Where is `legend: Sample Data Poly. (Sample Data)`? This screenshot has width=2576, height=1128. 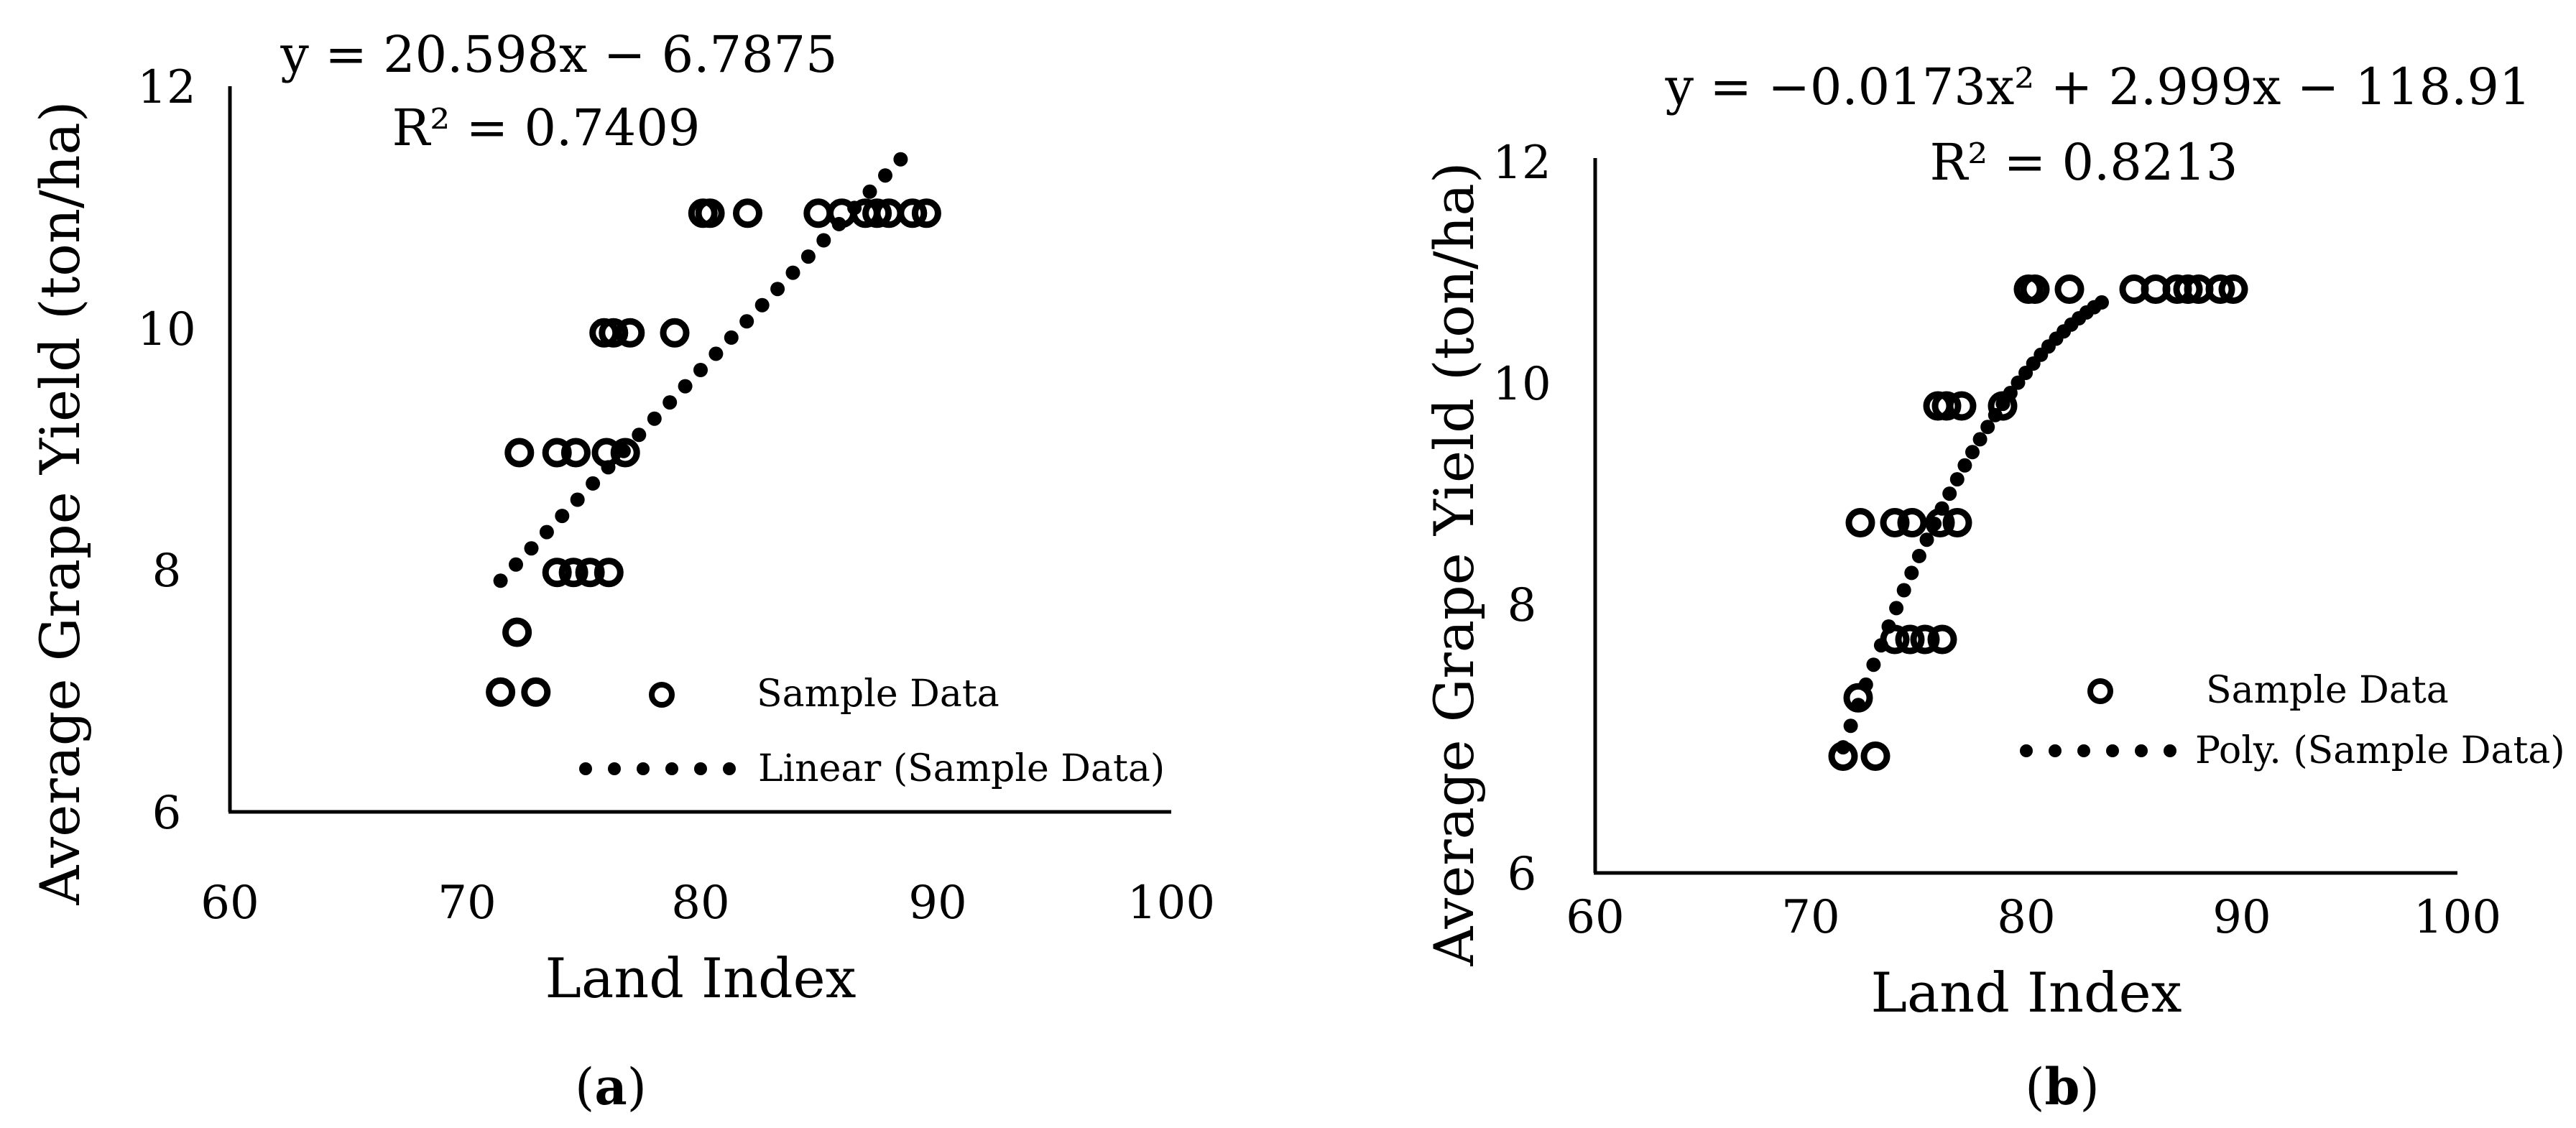
legend: Sample Data Poly. (Sample Data) is located at coordinates (2292, 720).